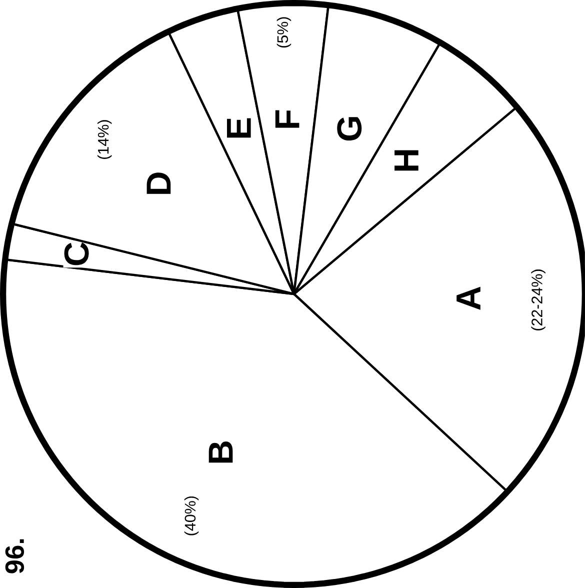 This screenshot has height=588, width=585. I want to click on text: 96., so click(14, 556).